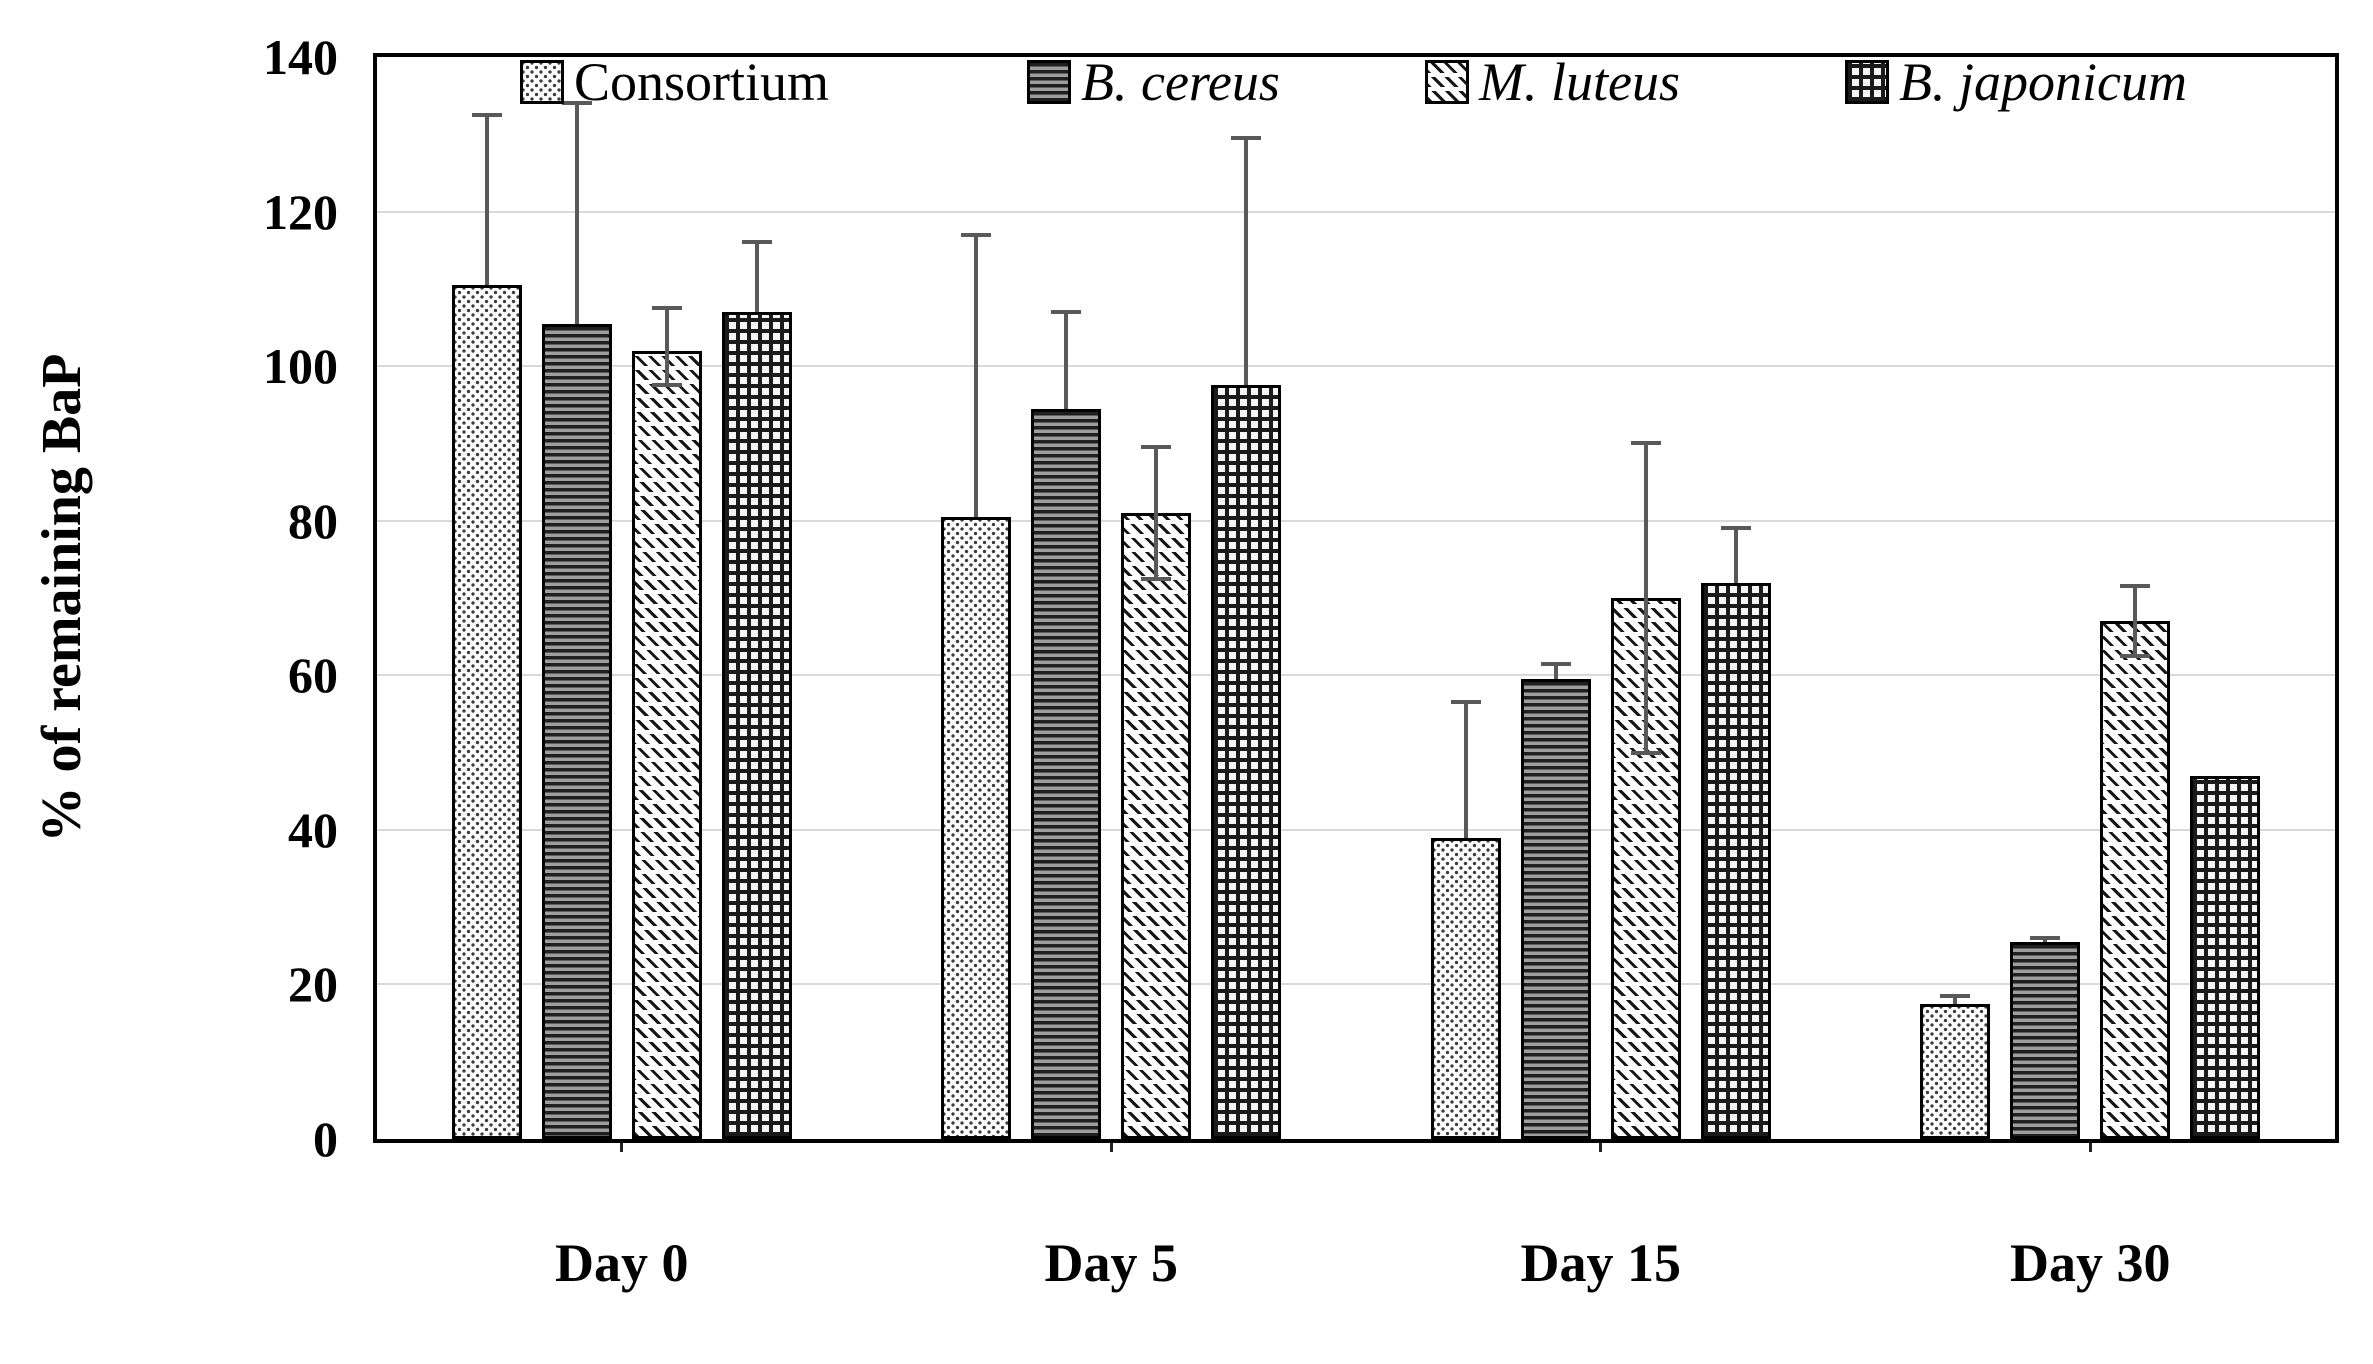 The height and width of the screenshot is (1364, 2373). I want to click on legend-swatch-grid, so click(1867, 82).